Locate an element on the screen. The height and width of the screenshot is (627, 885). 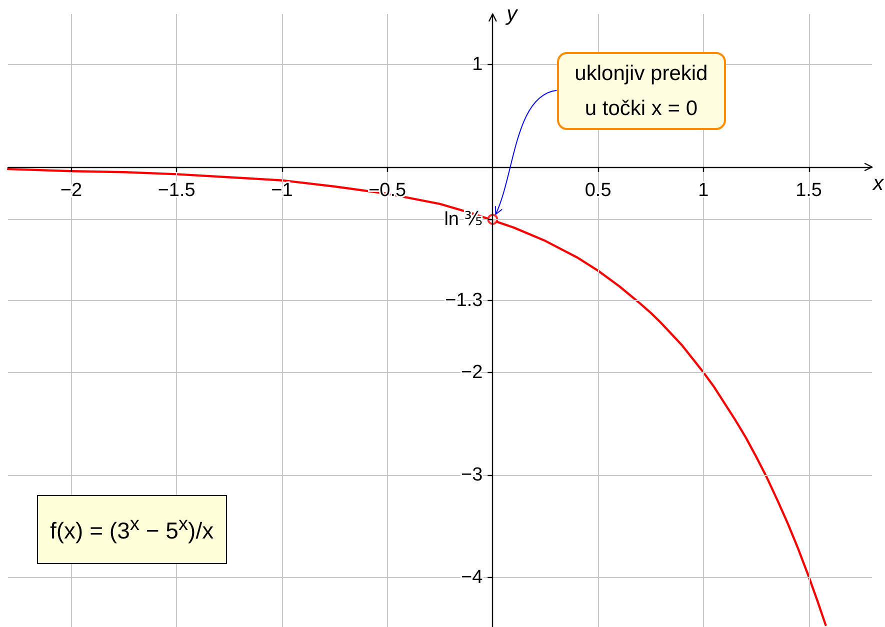
x-axis-title: x is located at coordinates (878, 183).